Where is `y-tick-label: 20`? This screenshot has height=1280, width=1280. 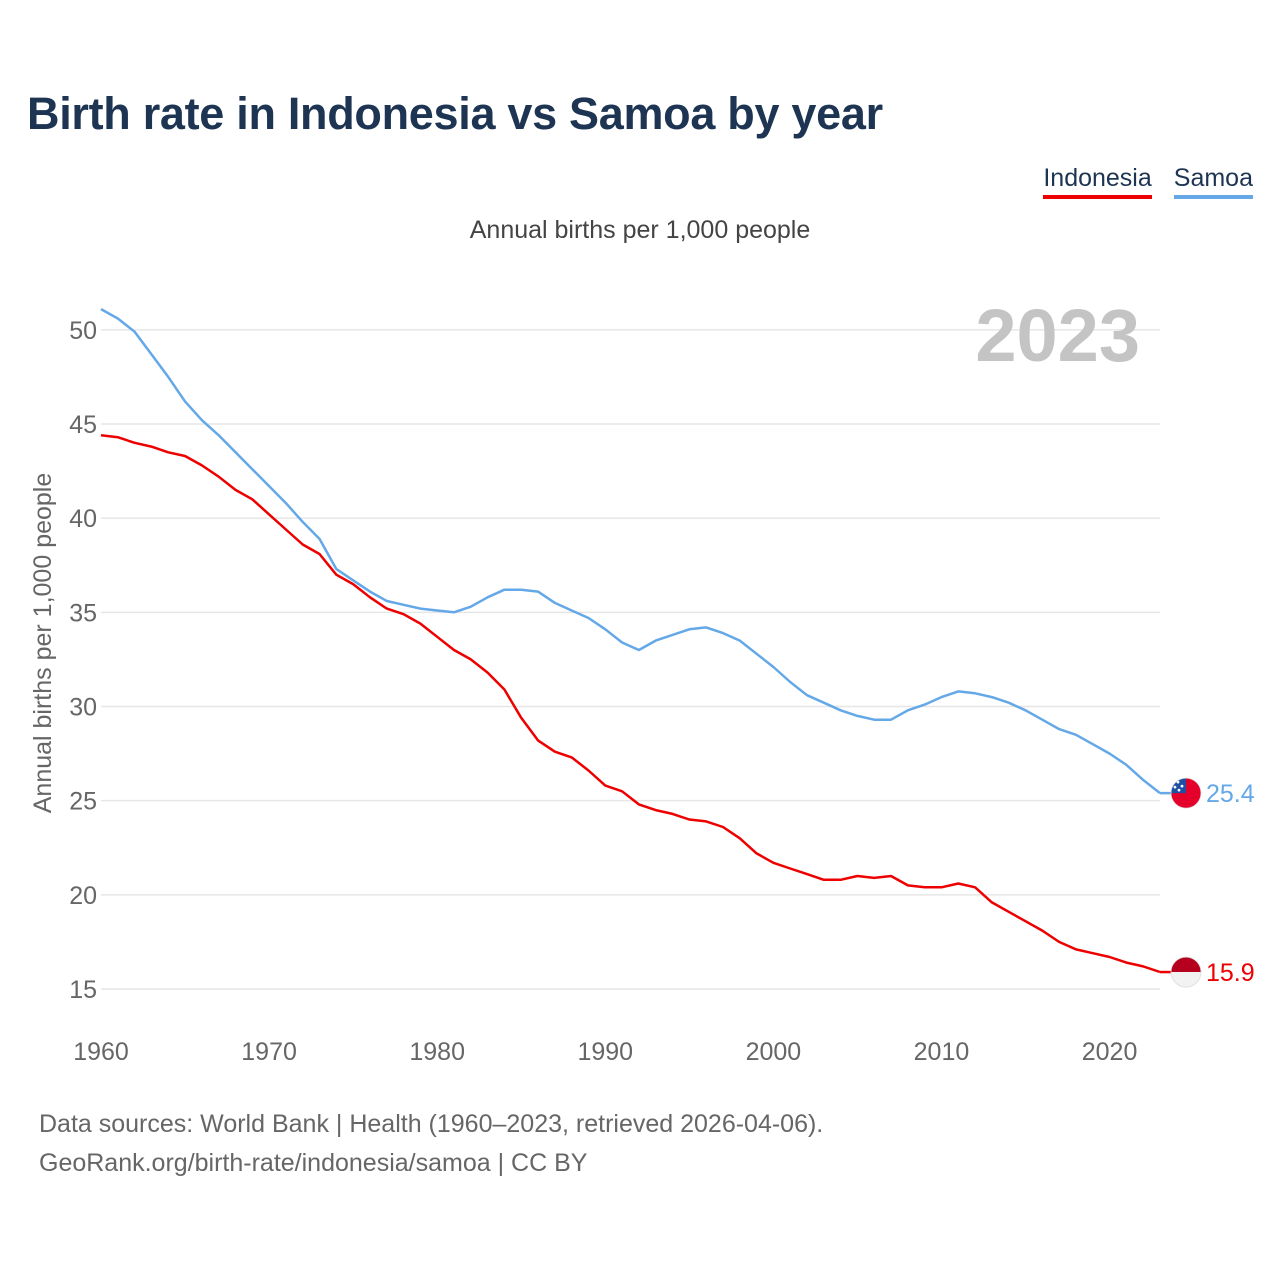 y-tick-label: 20 is located at coordinates (83, 896).